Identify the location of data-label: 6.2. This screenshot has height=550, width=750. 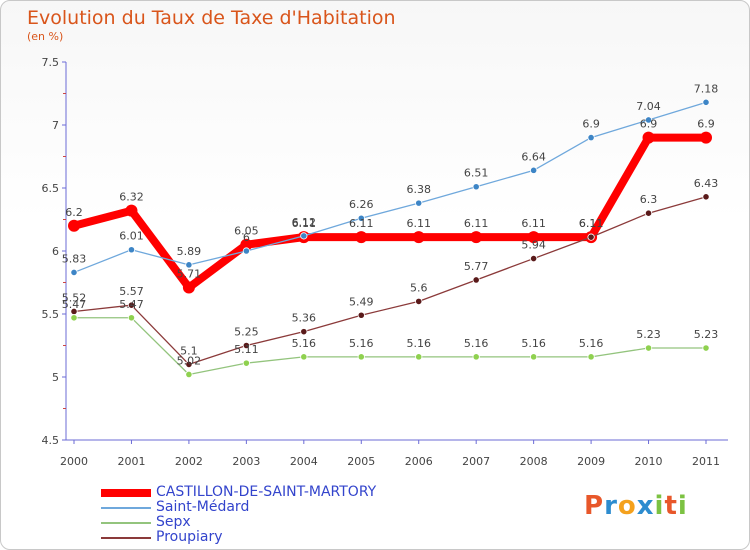
(74, 212).